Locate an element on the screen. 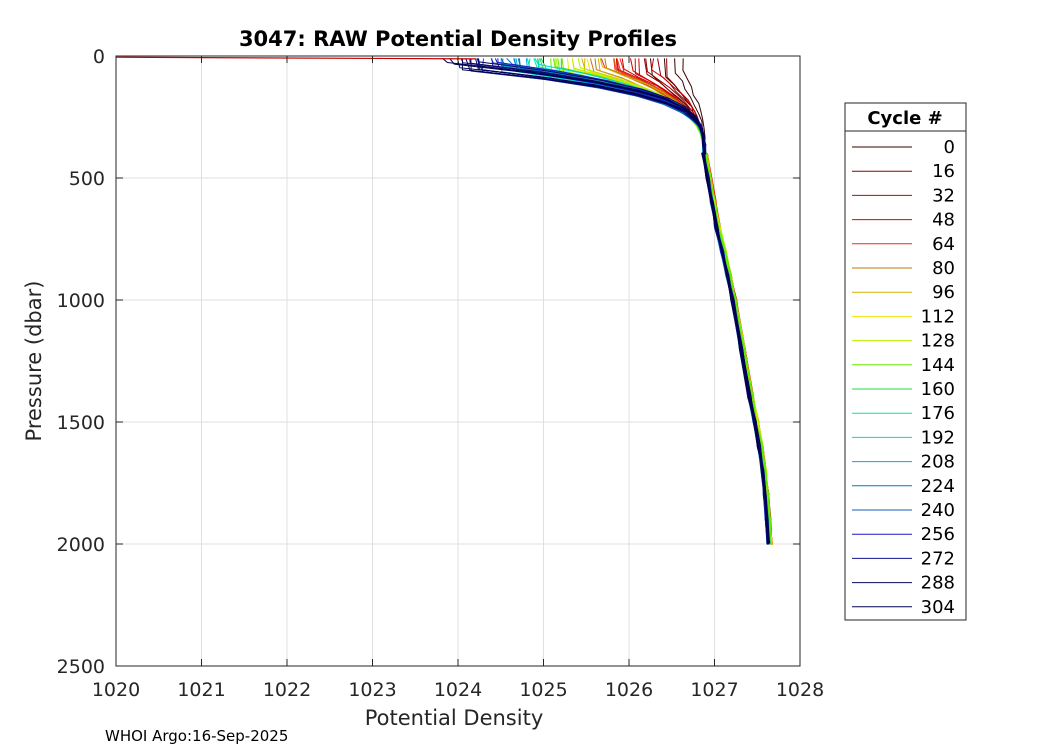  legend-label: 192 is located at coordinates (938, 437).